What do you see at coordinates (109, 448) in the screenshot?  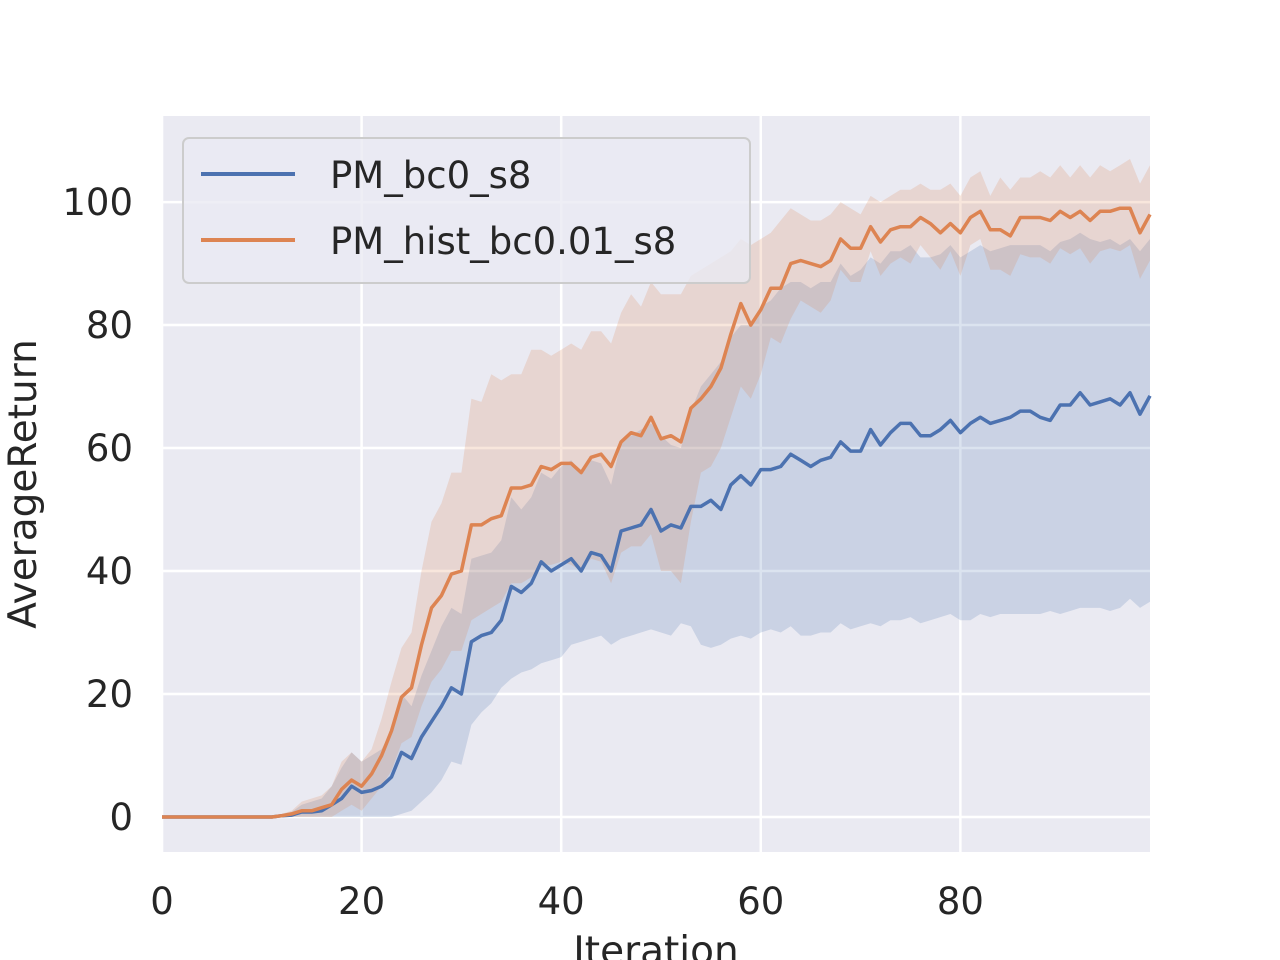 I see `y-tick-label: 60` at bounding box center [109, 448].